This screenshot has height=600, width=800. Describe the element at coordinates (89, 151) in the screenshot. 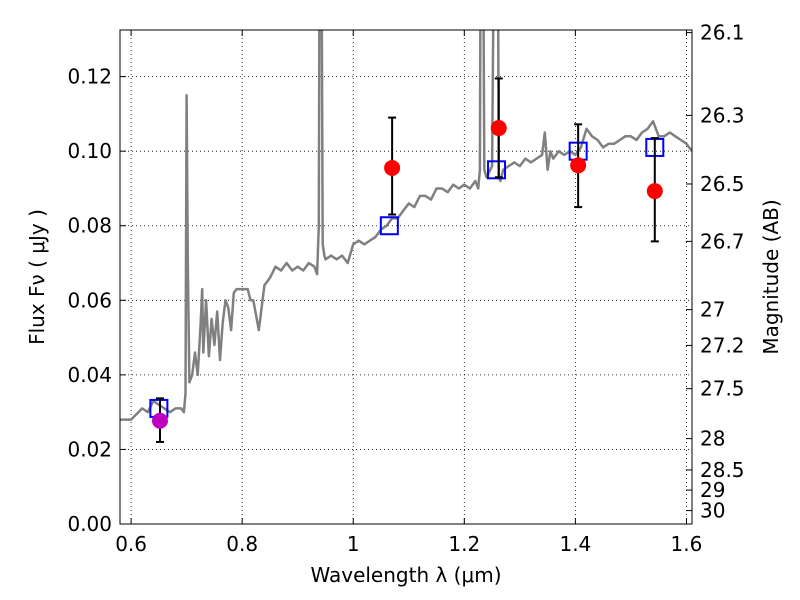

I see `y-tick-label: 0.10` at that location.